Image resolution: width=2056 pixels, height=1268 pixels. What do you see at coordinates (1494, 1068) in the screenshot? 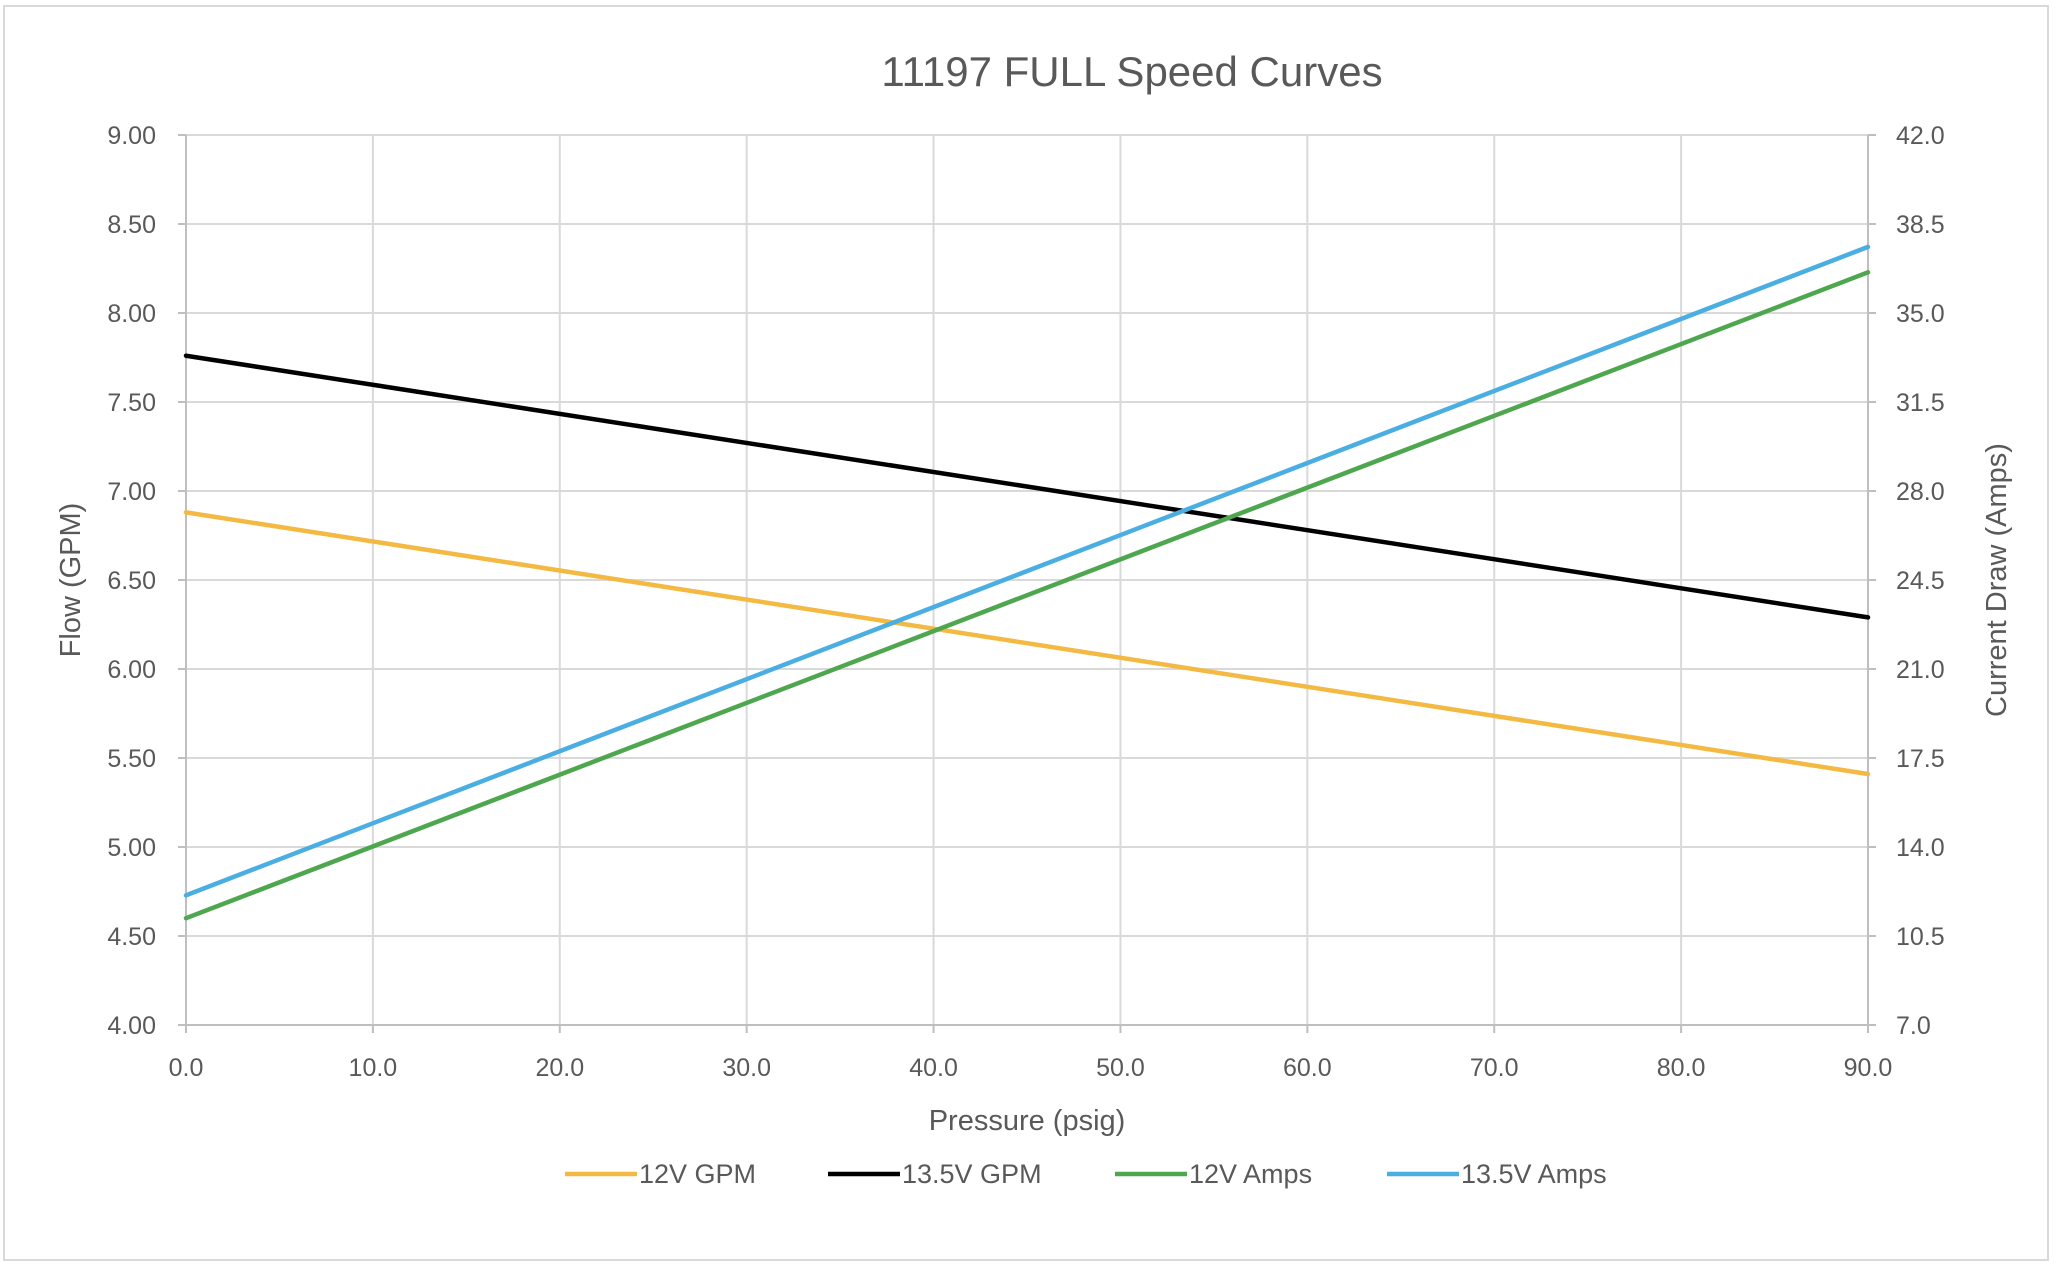
I see `x-tick-label: 70.0` at bounding box center [1494, 1068].